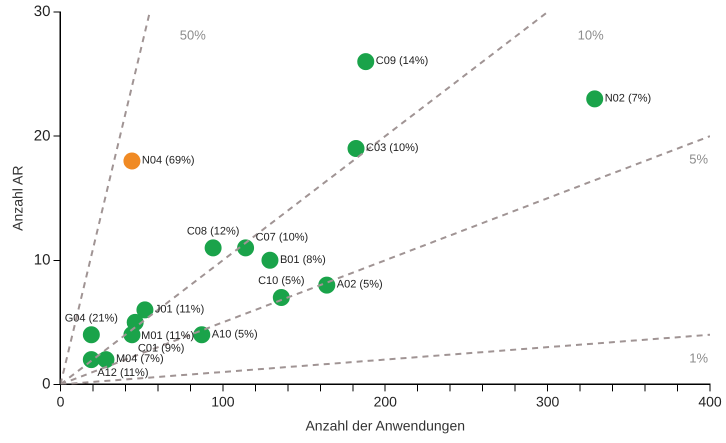  I want to click on x-tick-label: 200, so click(386, 402).